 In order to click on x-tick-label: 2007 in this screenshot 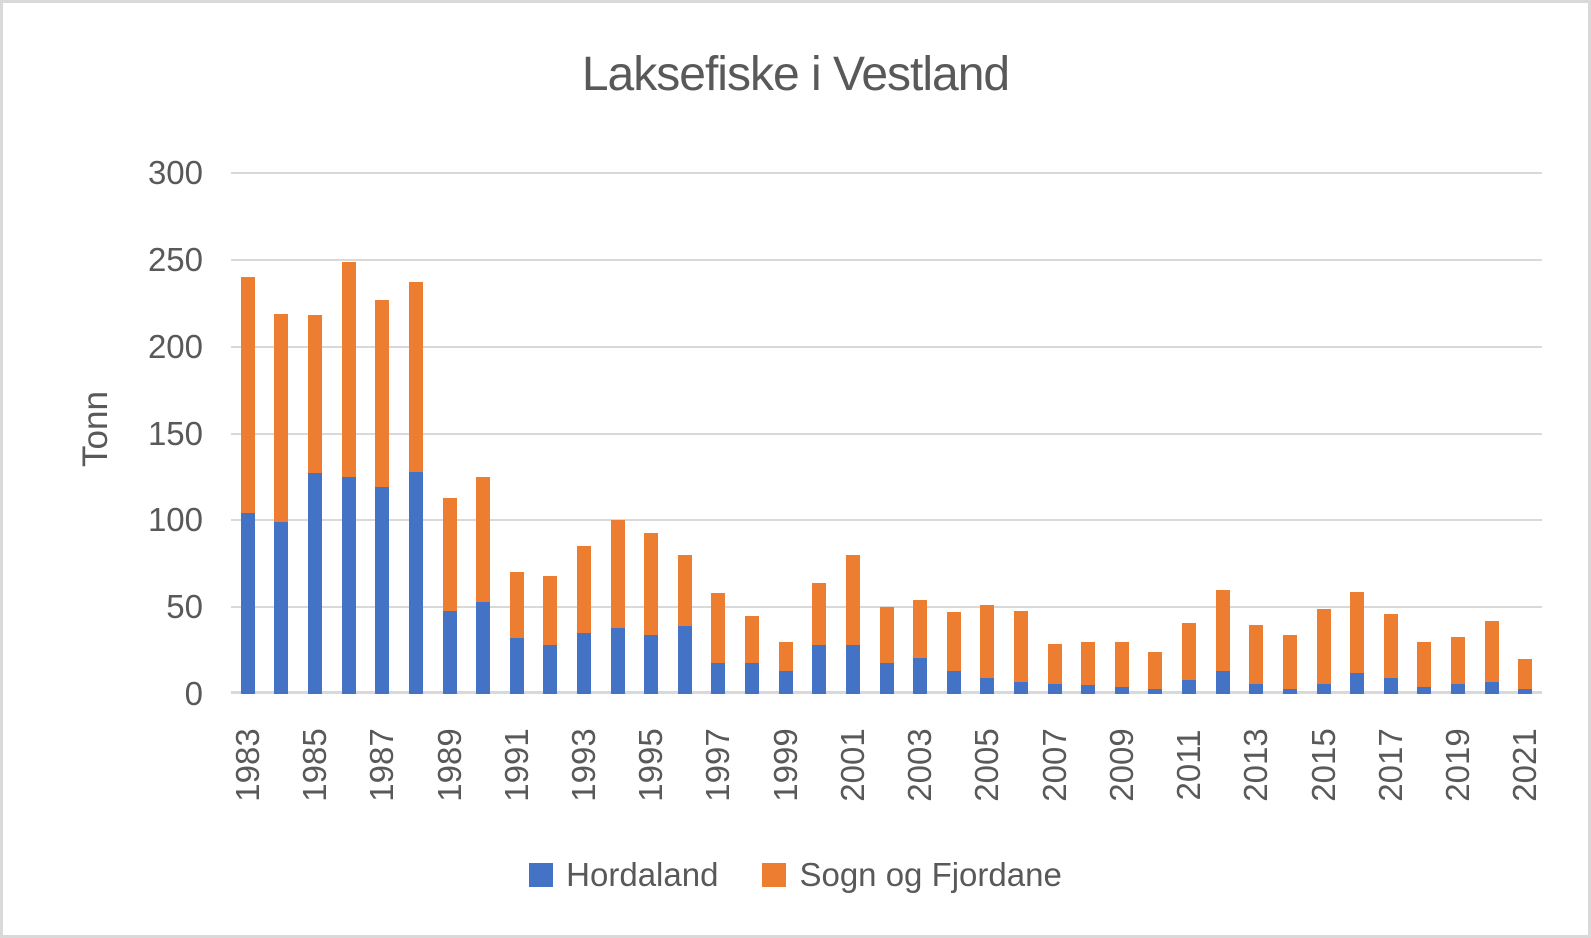, I will do `click(1054, 765)`.